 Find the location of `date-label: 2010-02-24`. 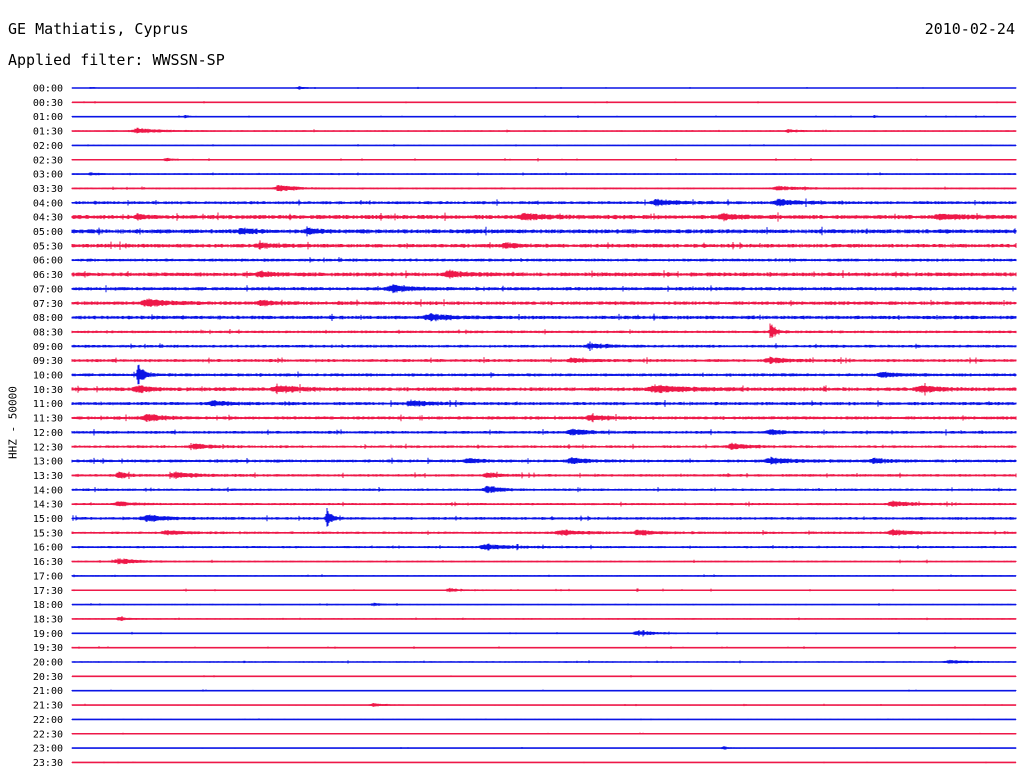

date-label: 2010-02-24 is located at coordinates (969, 29).